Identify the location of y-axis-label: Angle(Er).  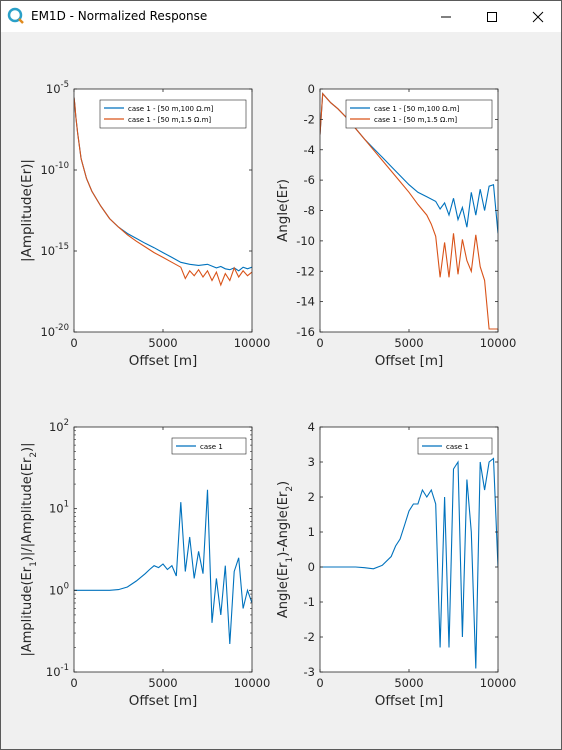
(283, 210).